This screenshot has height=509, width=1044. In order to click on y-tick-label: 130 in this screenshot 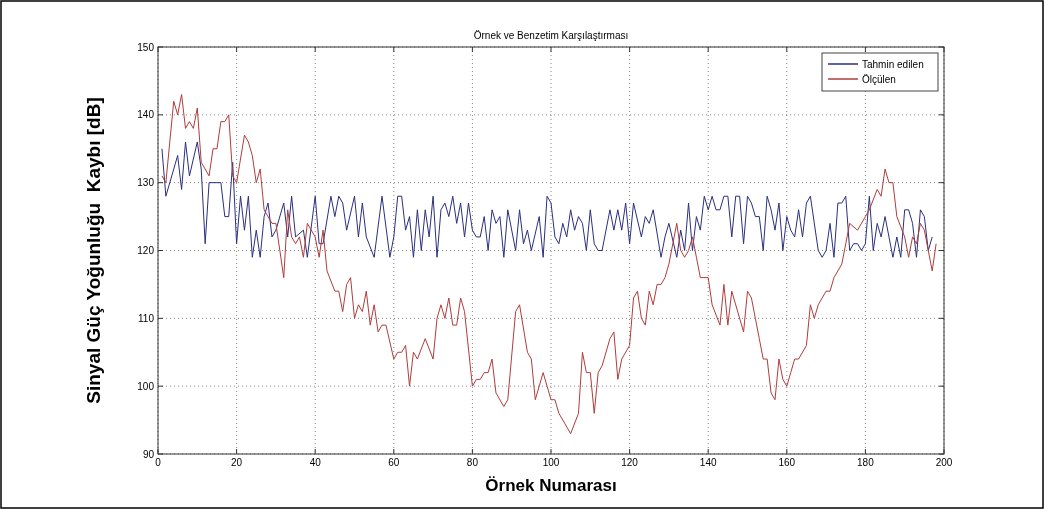, I will do `click(146, 183)`.